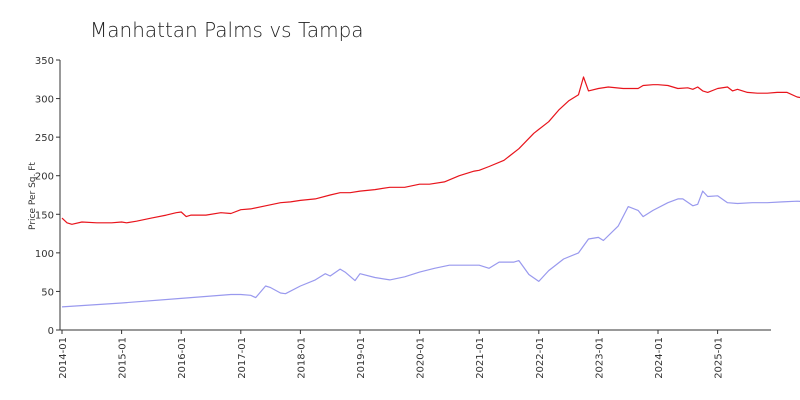 This screenshot has height=400, width=800. What do you see at coordinates (242, 358) in the screenshot?
I see `x-tick-label: 2017-01` at bounding box center [242, 358].